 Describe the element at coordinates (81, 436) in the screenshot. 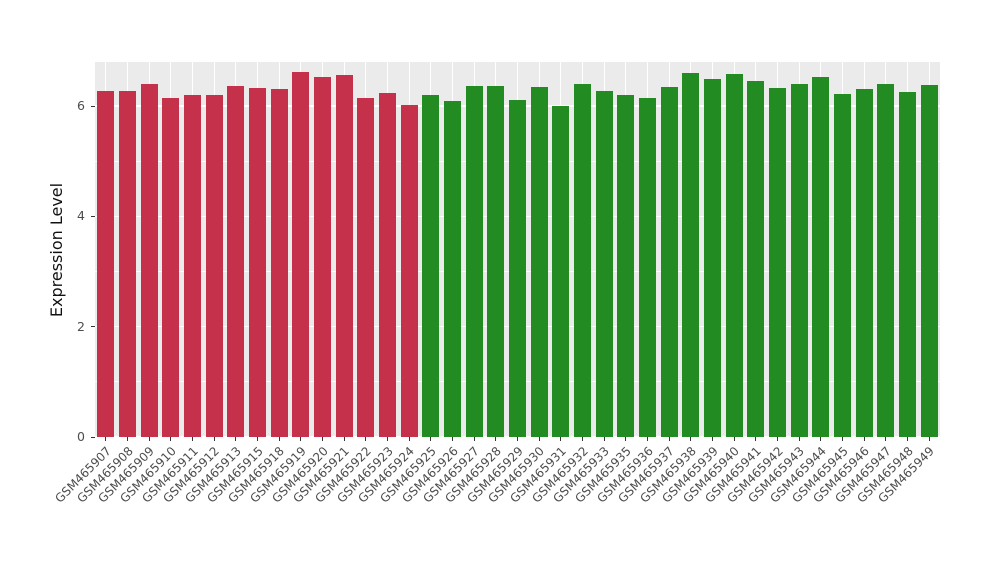

I see `y-tick-label: 0` at that location.